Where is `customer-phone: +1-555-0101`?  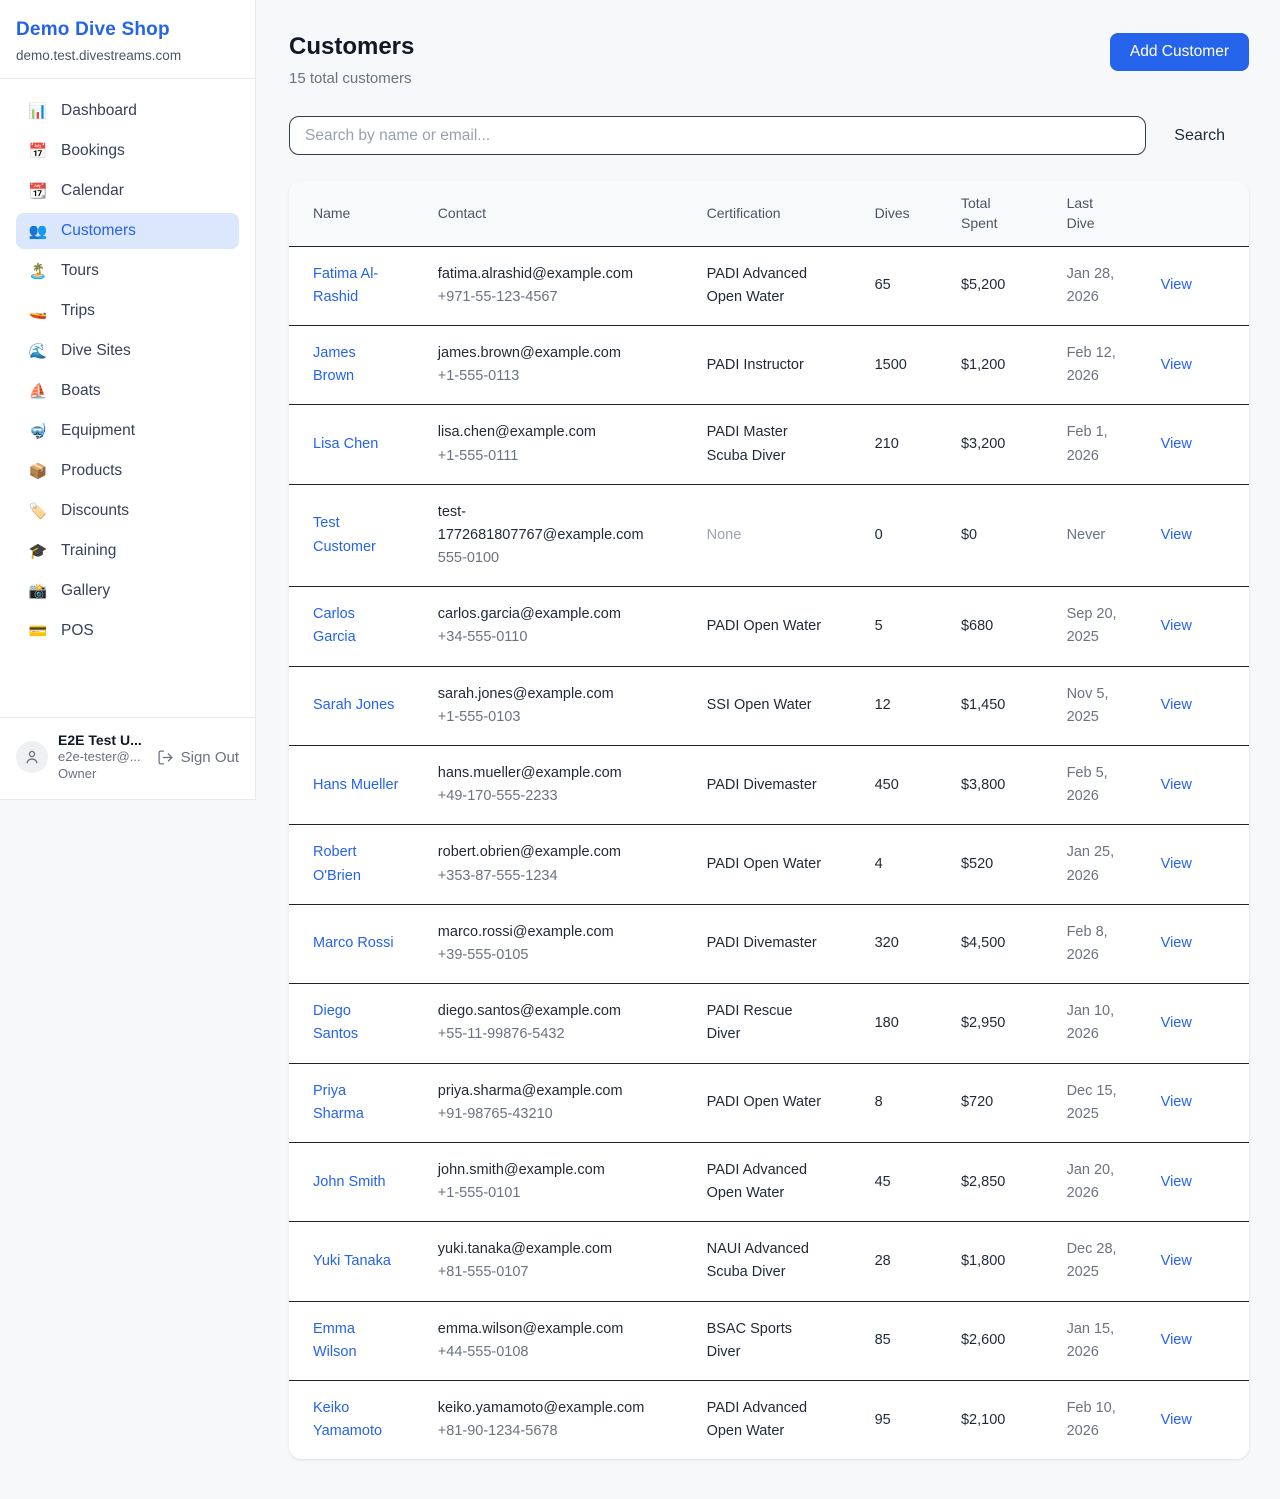 customer-phone: +1-555-0101 is located at coordinates (479, 1193).